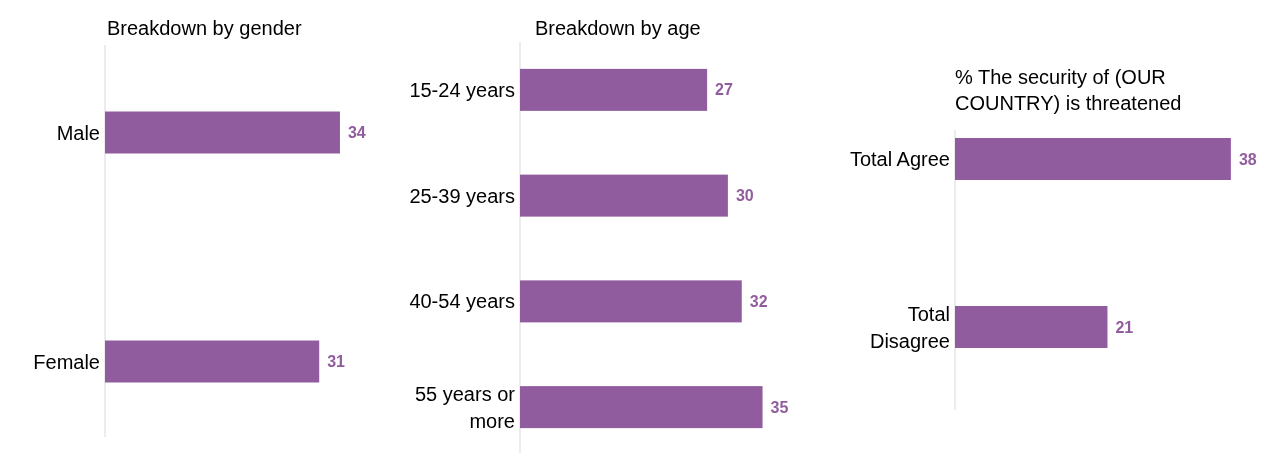 The image size is (1266, 453). What do you see at coordinates (758, 301) in the screenshot?
I see `data-label: 32` at bounding box center [758, 301].